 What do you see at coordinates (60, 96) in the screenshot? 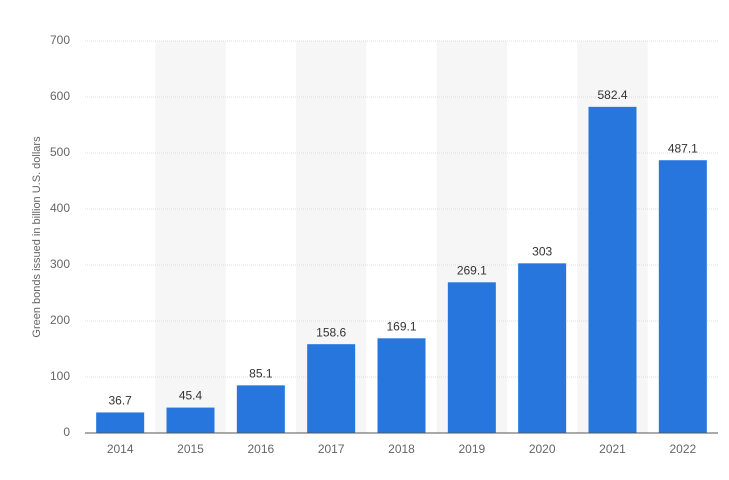
I see `y-tick-label: 600` at bounding box center [60, 96].